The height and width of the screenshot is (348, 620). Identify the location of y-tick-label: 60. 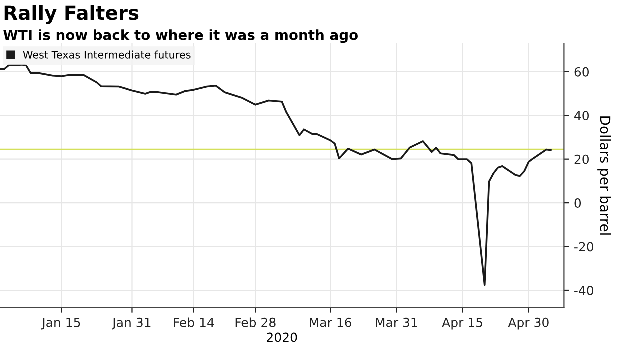
(581, 72).